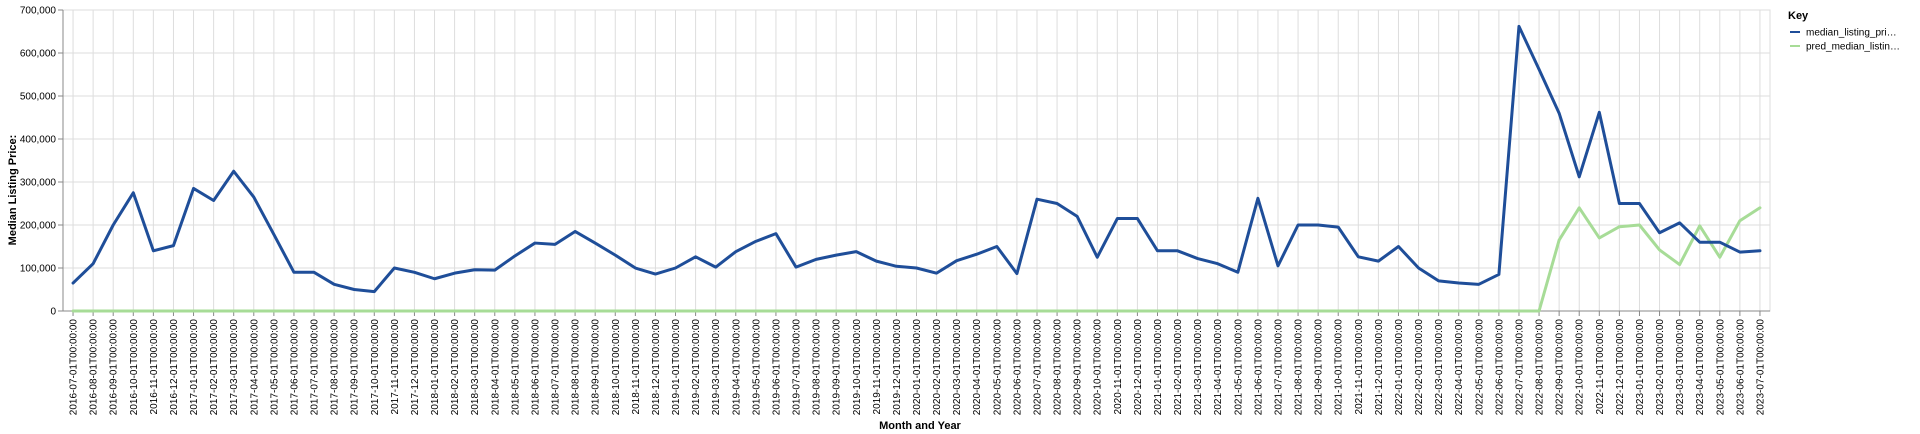  Describe the element at coordinates (38, 140) in the screenshot. I see `y-tick-label: 400,000` at that location.